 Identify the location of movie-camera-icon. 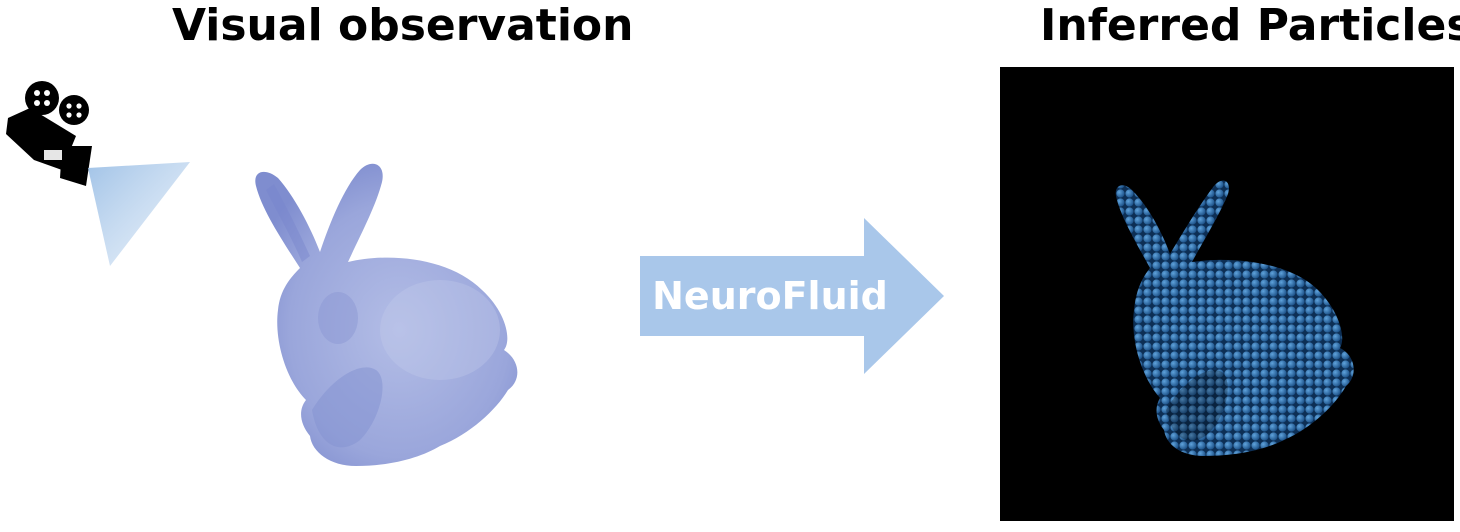
(49, 133).